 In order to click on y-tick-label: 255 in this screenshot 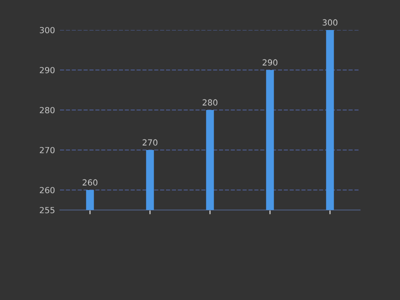, I will do `click(47, 210)`.